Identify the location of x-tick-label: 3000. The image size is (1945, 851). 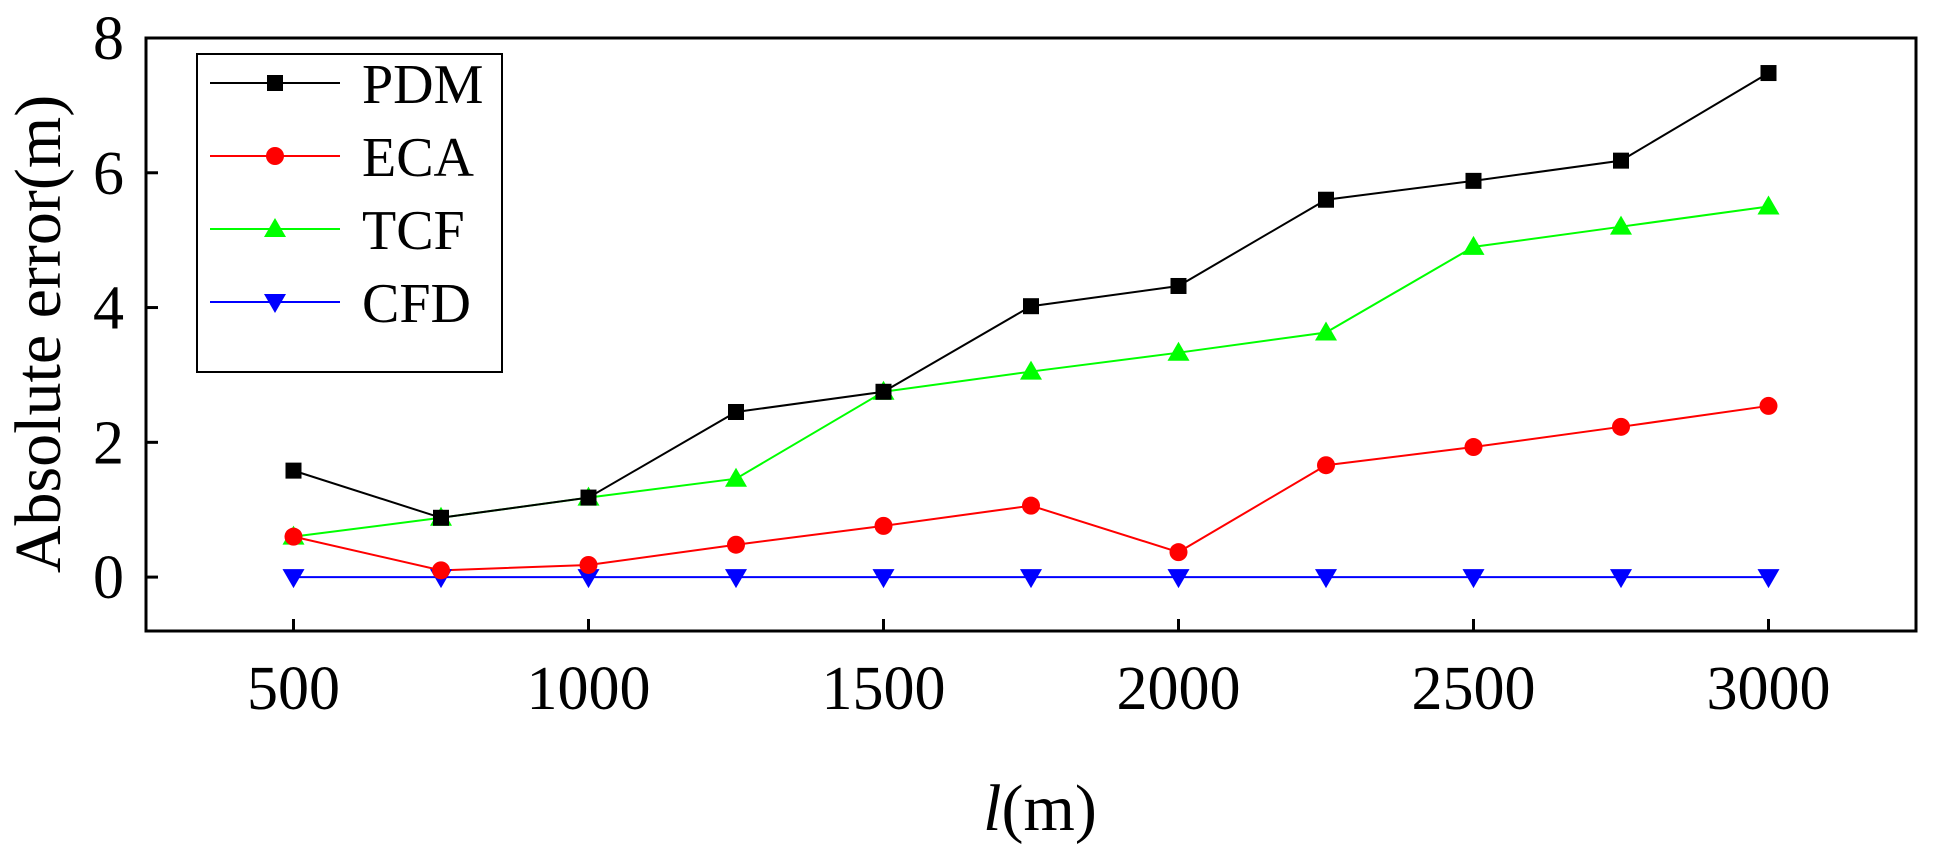
(1769, 689).